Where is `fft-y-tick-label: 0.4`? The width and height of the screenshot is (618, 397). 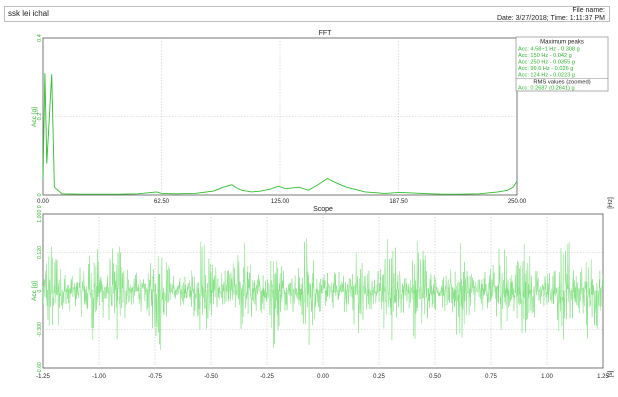 fft-y-tick-label: 0.4 is located at coordinates (40, 38).